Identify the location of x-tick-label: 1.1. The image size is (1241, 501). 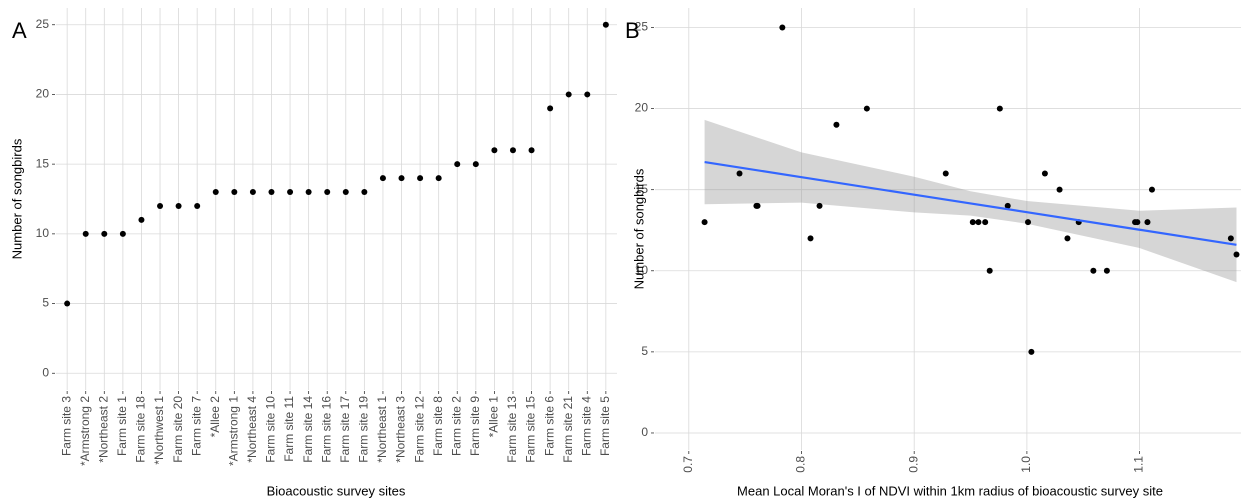
(1139, 464).